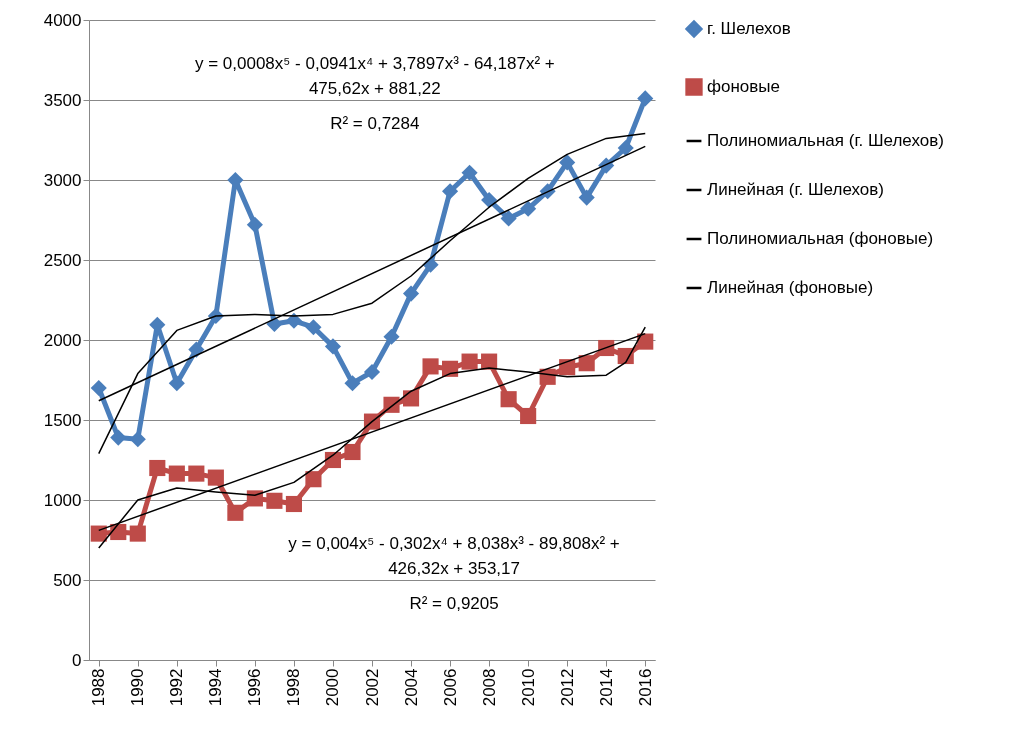 This screenshot has width=1013, height=733. What do you see at coordinates (606, 687) in the screenshot?
I see `x-tick-label: 2014` at bounding box center [606, 687].